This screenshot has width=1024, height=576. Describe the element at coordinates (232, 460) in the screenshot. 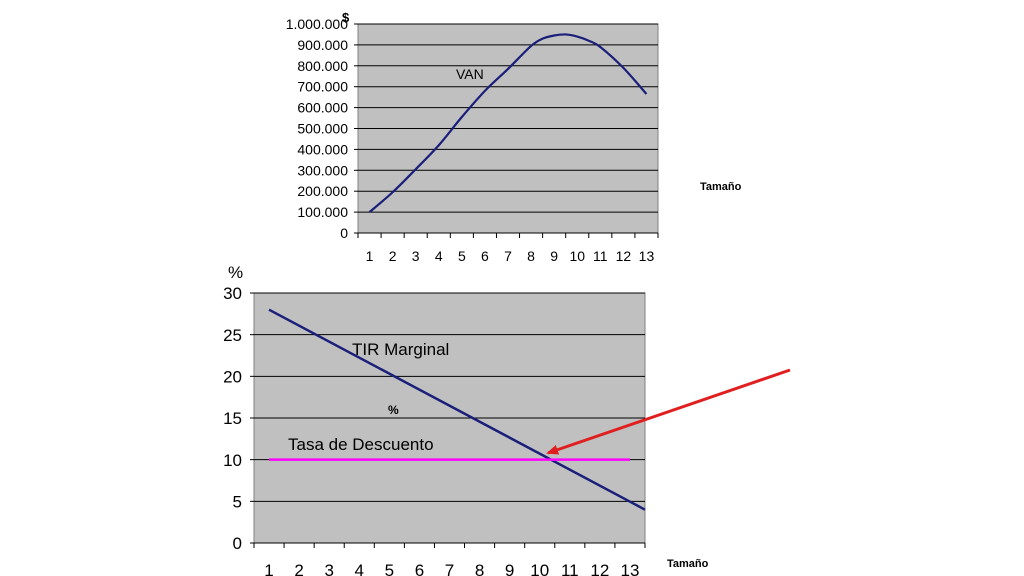

I see `y-tick-label: 10` at that location.